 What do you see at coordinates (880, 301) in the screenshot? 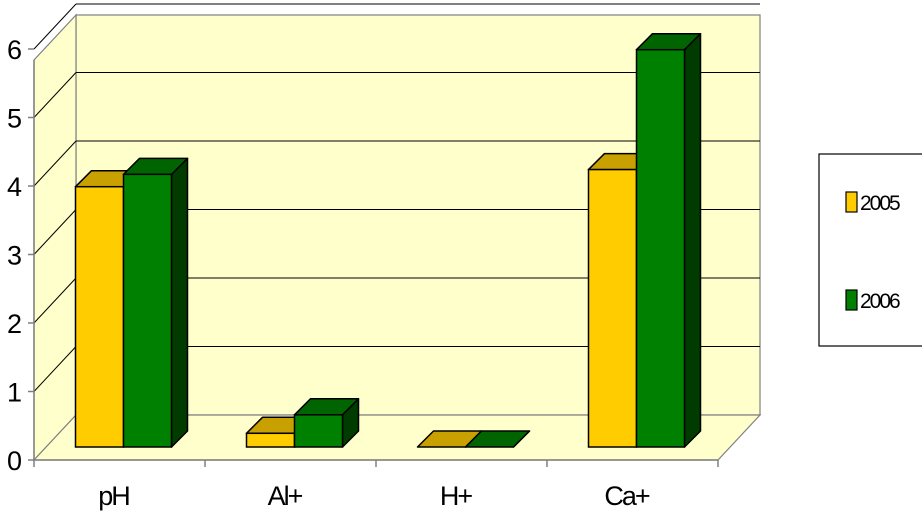
I see `legend-label: 2006` at bounding box center [880, 301].